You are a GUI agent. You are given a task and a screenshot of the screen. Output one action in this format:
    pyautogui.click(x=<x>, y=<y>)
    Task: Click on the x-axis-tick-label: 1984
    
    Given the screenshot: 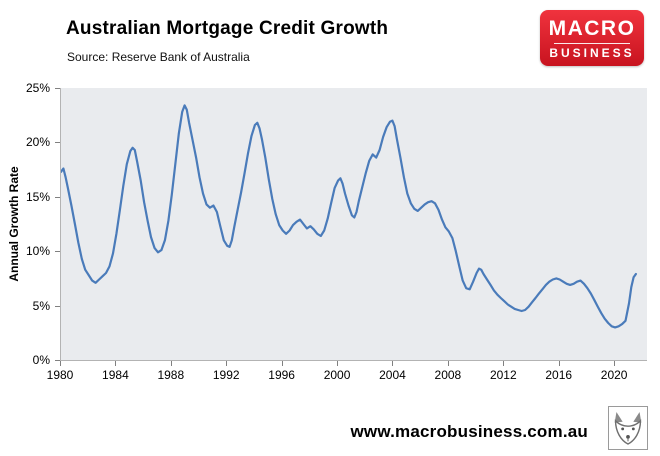 What is the action you would take?
    pyautogui.click(x=115, y=375)
    